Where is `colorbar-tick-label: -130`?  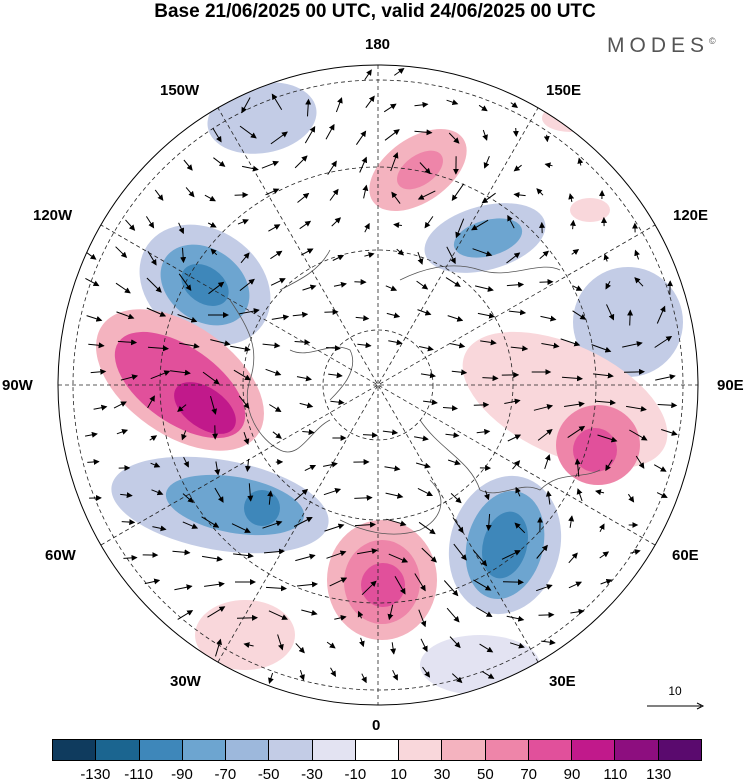 colorbar-tick-label: -130 is located at coordinates (95, 774).